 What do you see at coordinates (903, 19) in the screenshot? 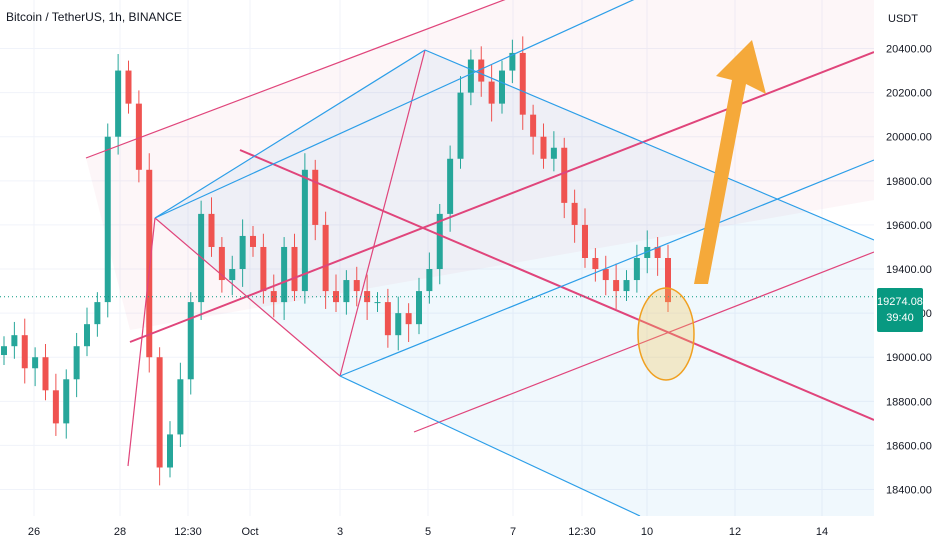
I see `currency-label: USDT` at bounding box center [903, 19].